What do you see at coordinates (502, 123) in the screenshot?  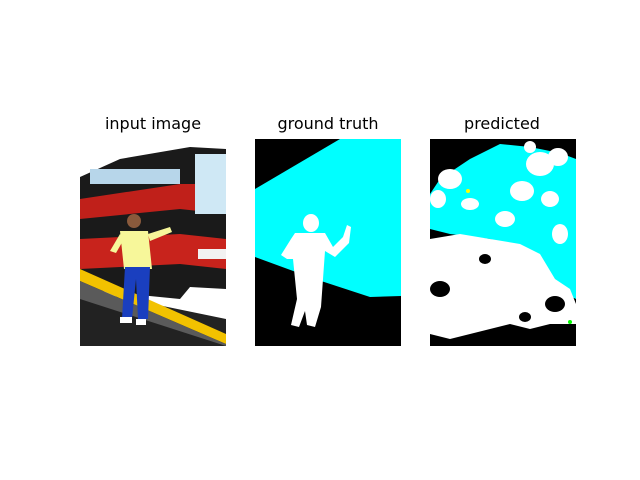 I see `panel-title-predicted: predicted` at bounding box center [502, 123].